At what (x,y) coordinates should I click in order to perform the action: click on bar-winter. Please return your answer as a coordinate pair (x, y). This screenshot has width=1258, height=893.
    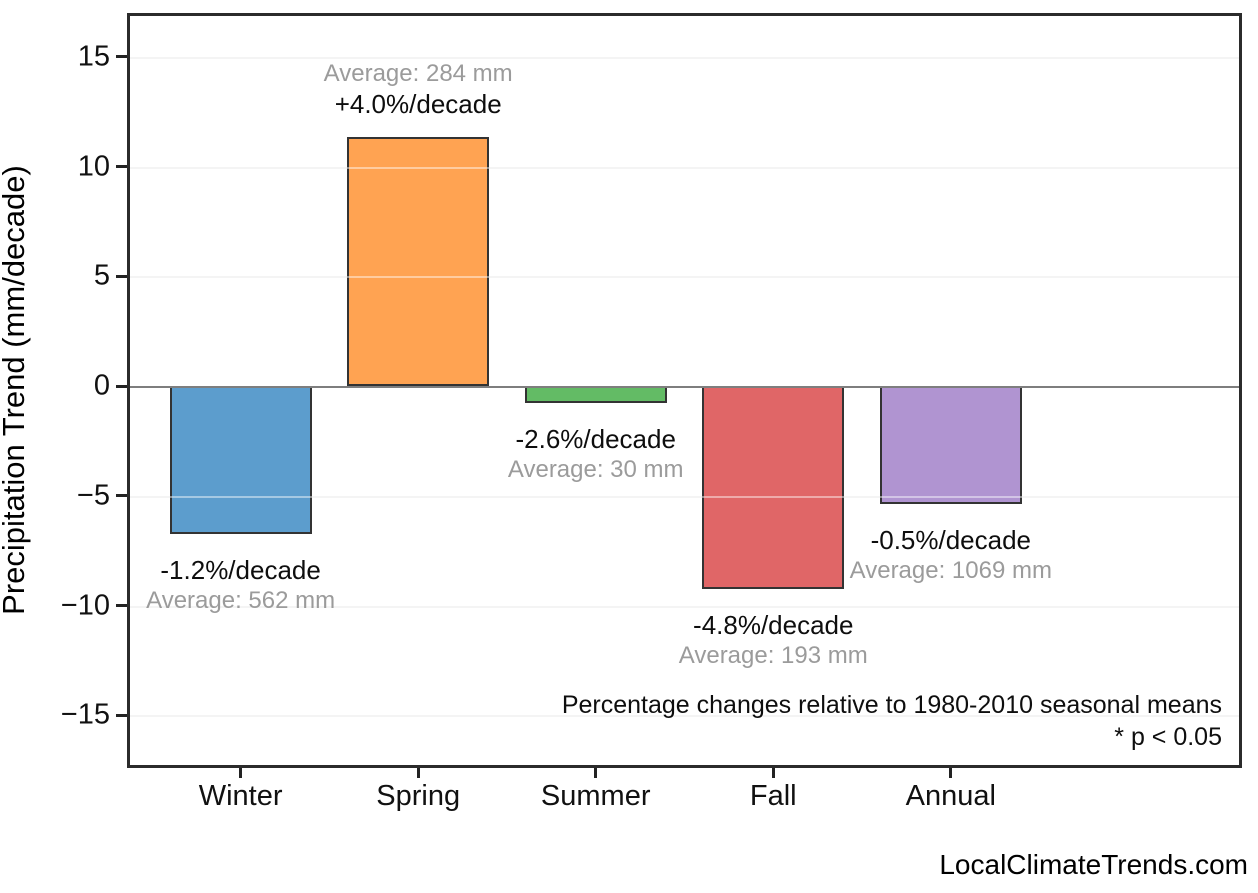
    Looking at the image, I should click on (240, 460).